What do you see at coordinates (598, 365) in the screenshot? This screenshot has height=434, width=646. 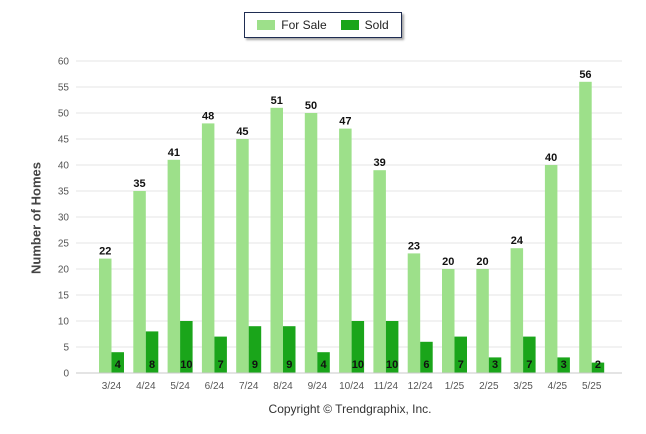 I see `data-label-sold: 2` at bounding box center [598, 365].